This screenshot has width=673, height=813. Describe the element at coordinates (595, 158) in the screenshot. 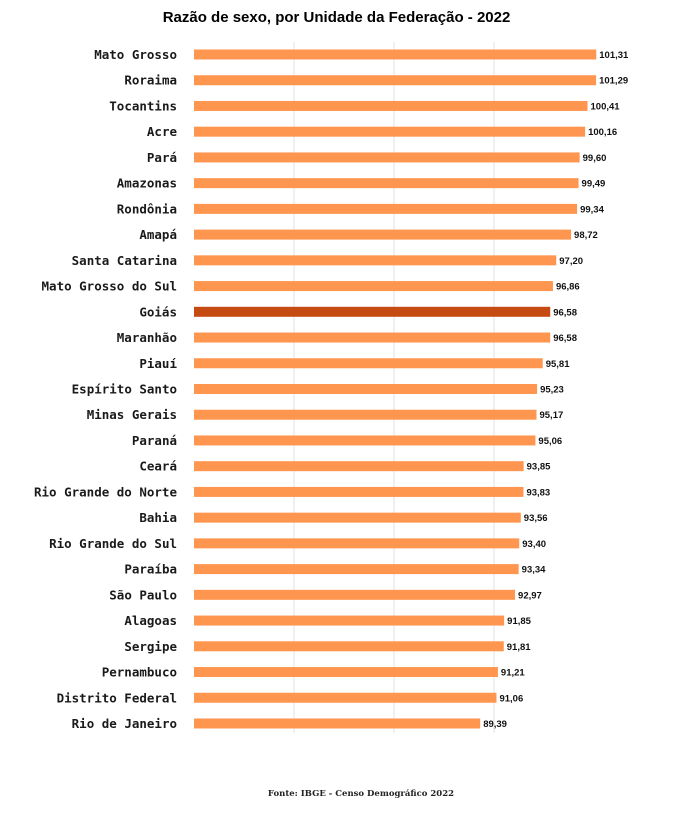

I see `value-label: 99,60` at that location.